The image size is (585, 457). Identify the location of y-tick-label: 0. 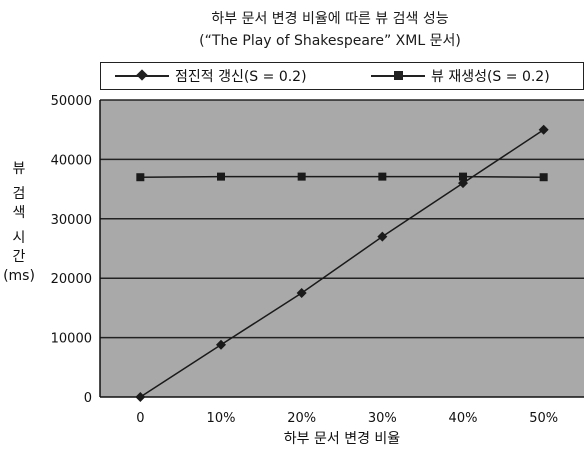
(88, 398).